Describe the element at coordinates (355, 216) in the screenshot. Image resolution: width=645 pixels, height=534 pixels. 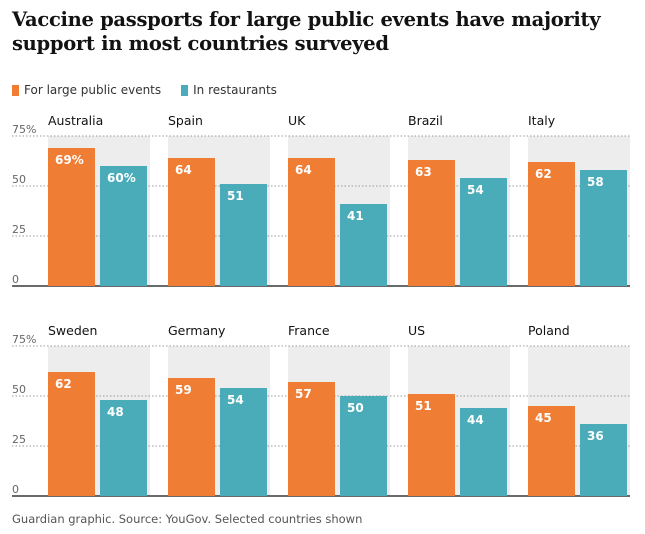
I see `data-label: 41` at that location.